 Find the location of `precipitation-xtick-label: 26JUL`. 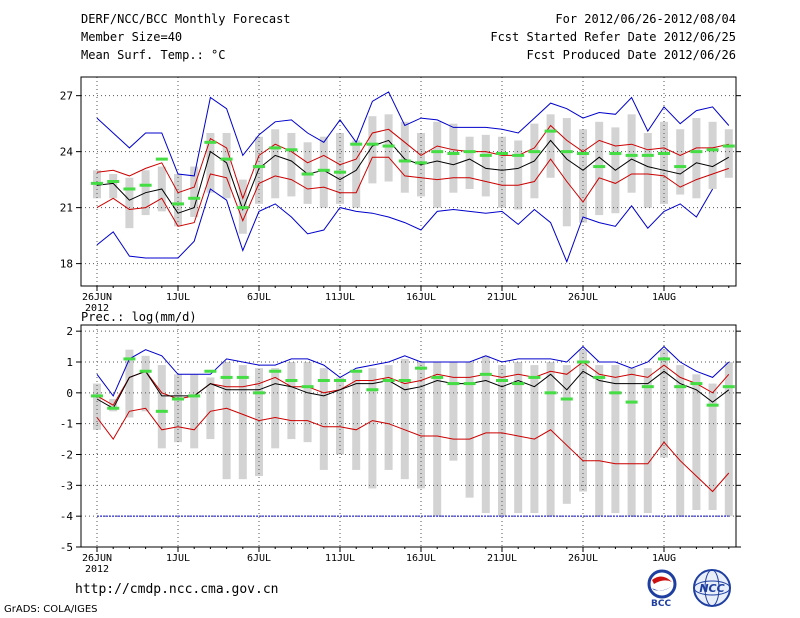

precipitation-xtick-label: 26JUL is located at coordinates (583, 558).